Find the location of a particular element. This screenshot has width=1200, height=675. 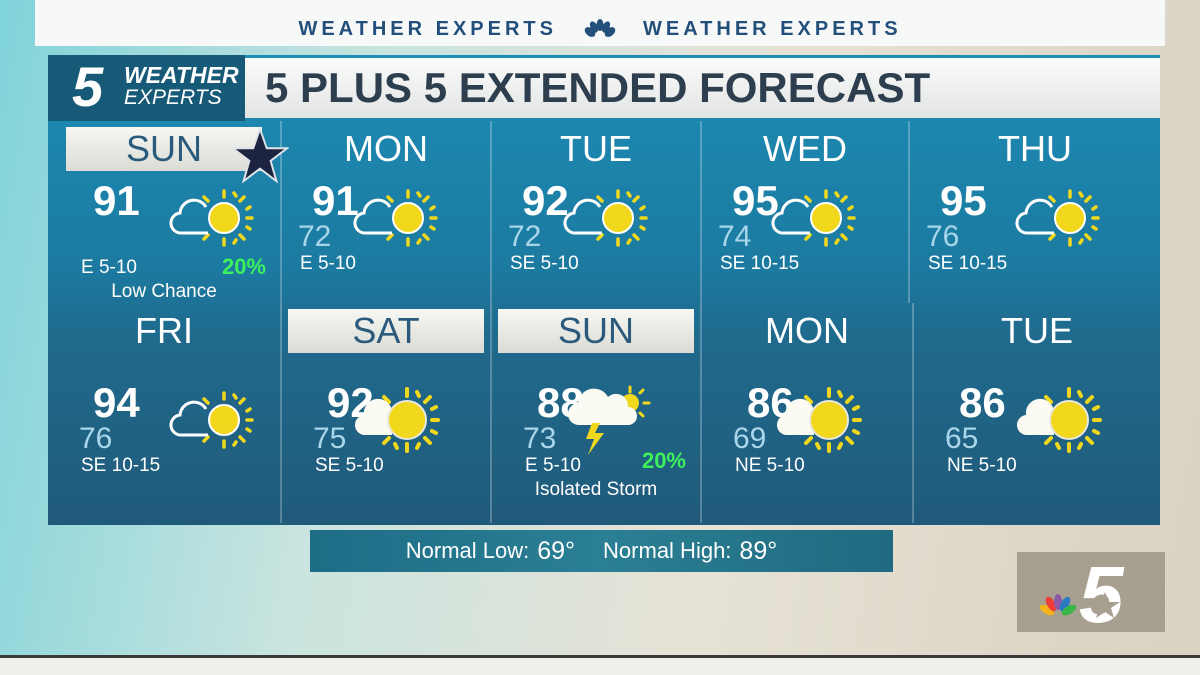

low-temp: 75 is located at coordinates (330, 438).